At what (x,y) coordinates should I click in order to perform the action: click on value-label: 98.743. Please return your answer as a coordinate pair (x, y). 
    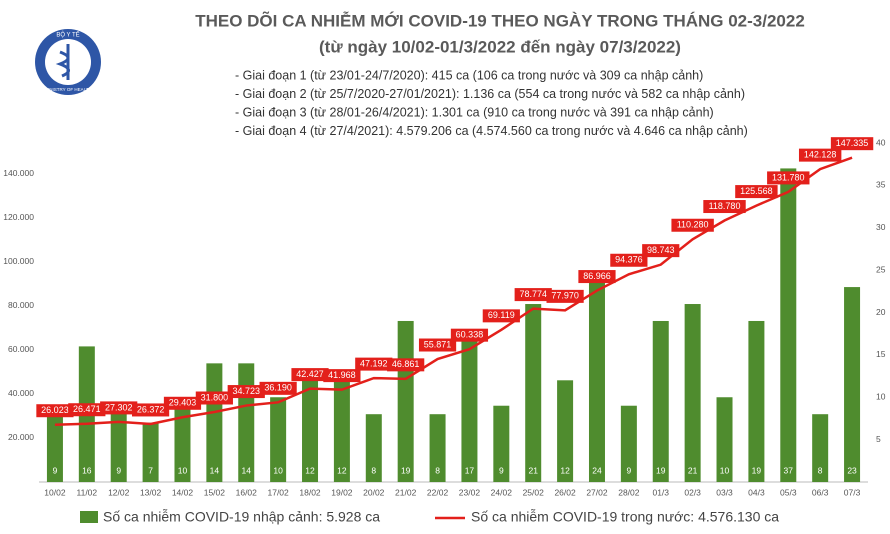
    Looking at the image, I should click on (661, 250).